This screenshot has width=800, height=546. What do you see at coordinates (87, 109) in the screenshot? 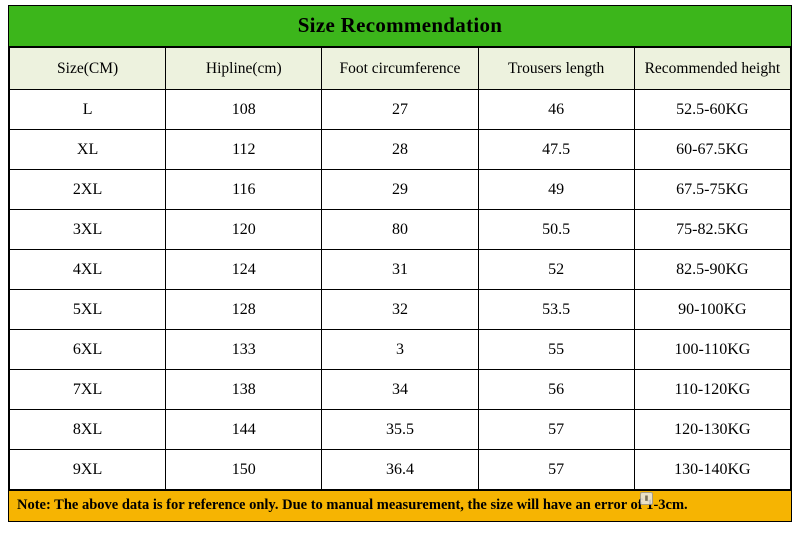
I see `size-cell: L` at bounding box center [87, 109].